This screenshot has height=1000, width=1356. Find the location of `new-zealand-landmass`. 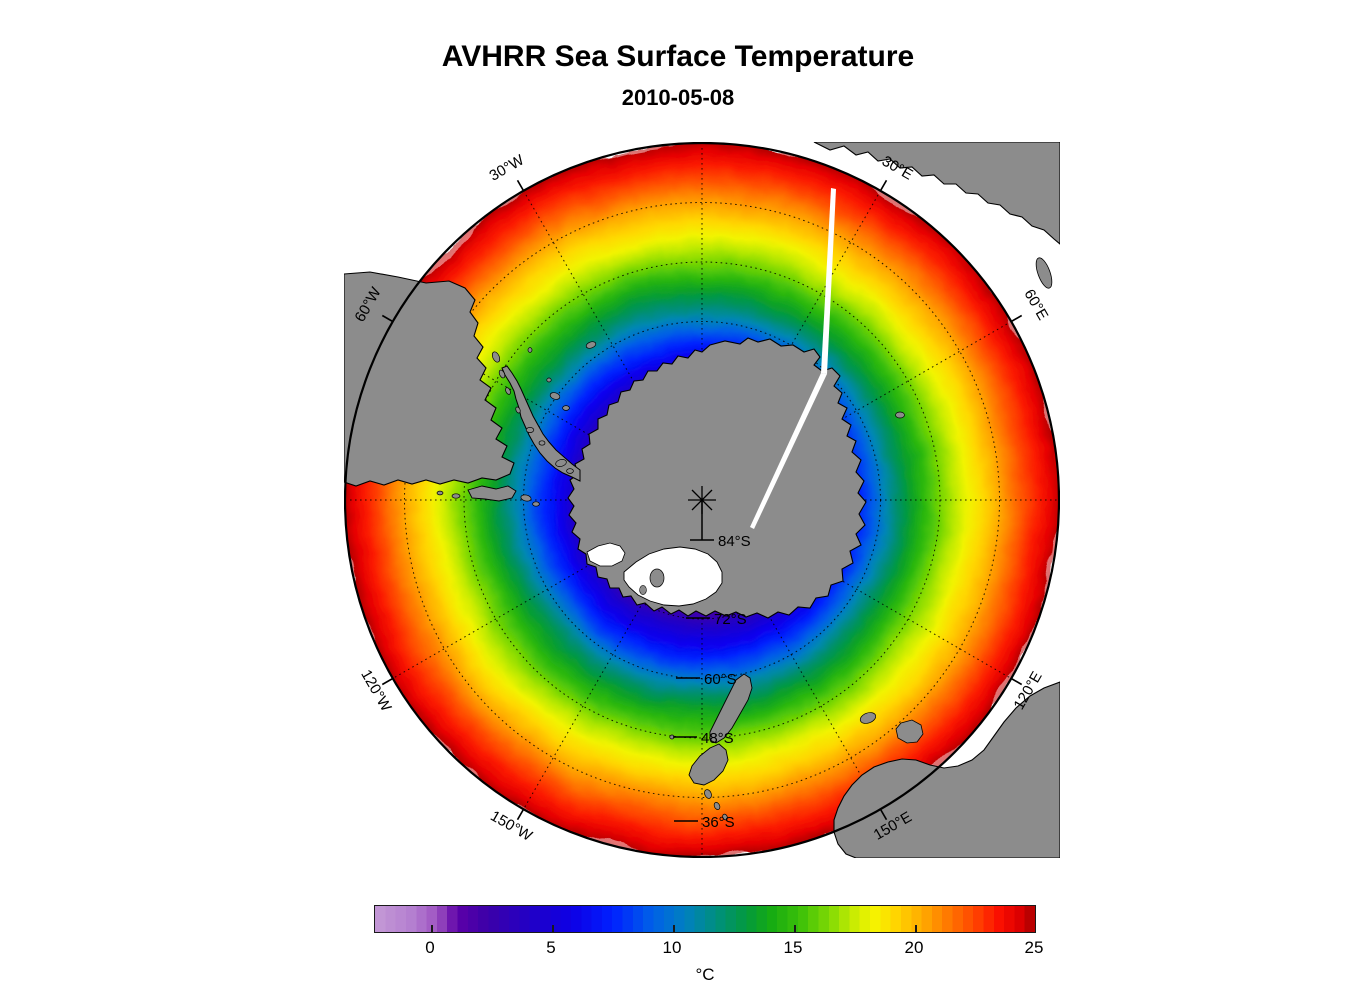

new-zealand-landmass is located at coordinates (711, 747).